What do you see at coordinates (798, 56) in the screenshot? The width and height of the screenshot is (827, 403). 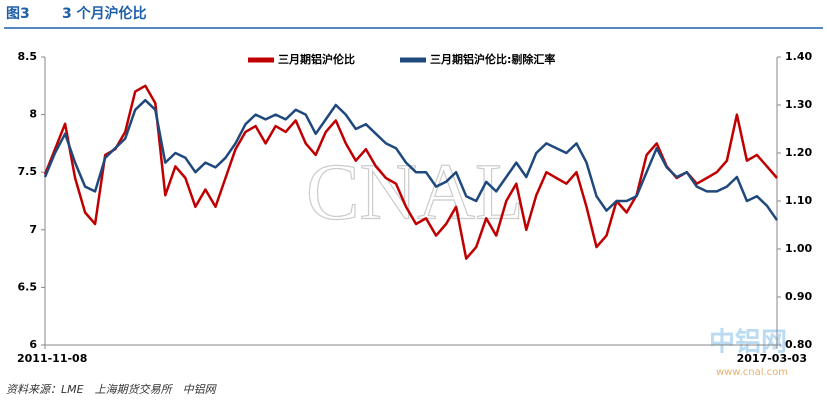 I see `y2-tick-label: 1.40` at bounding box center [798, 56].